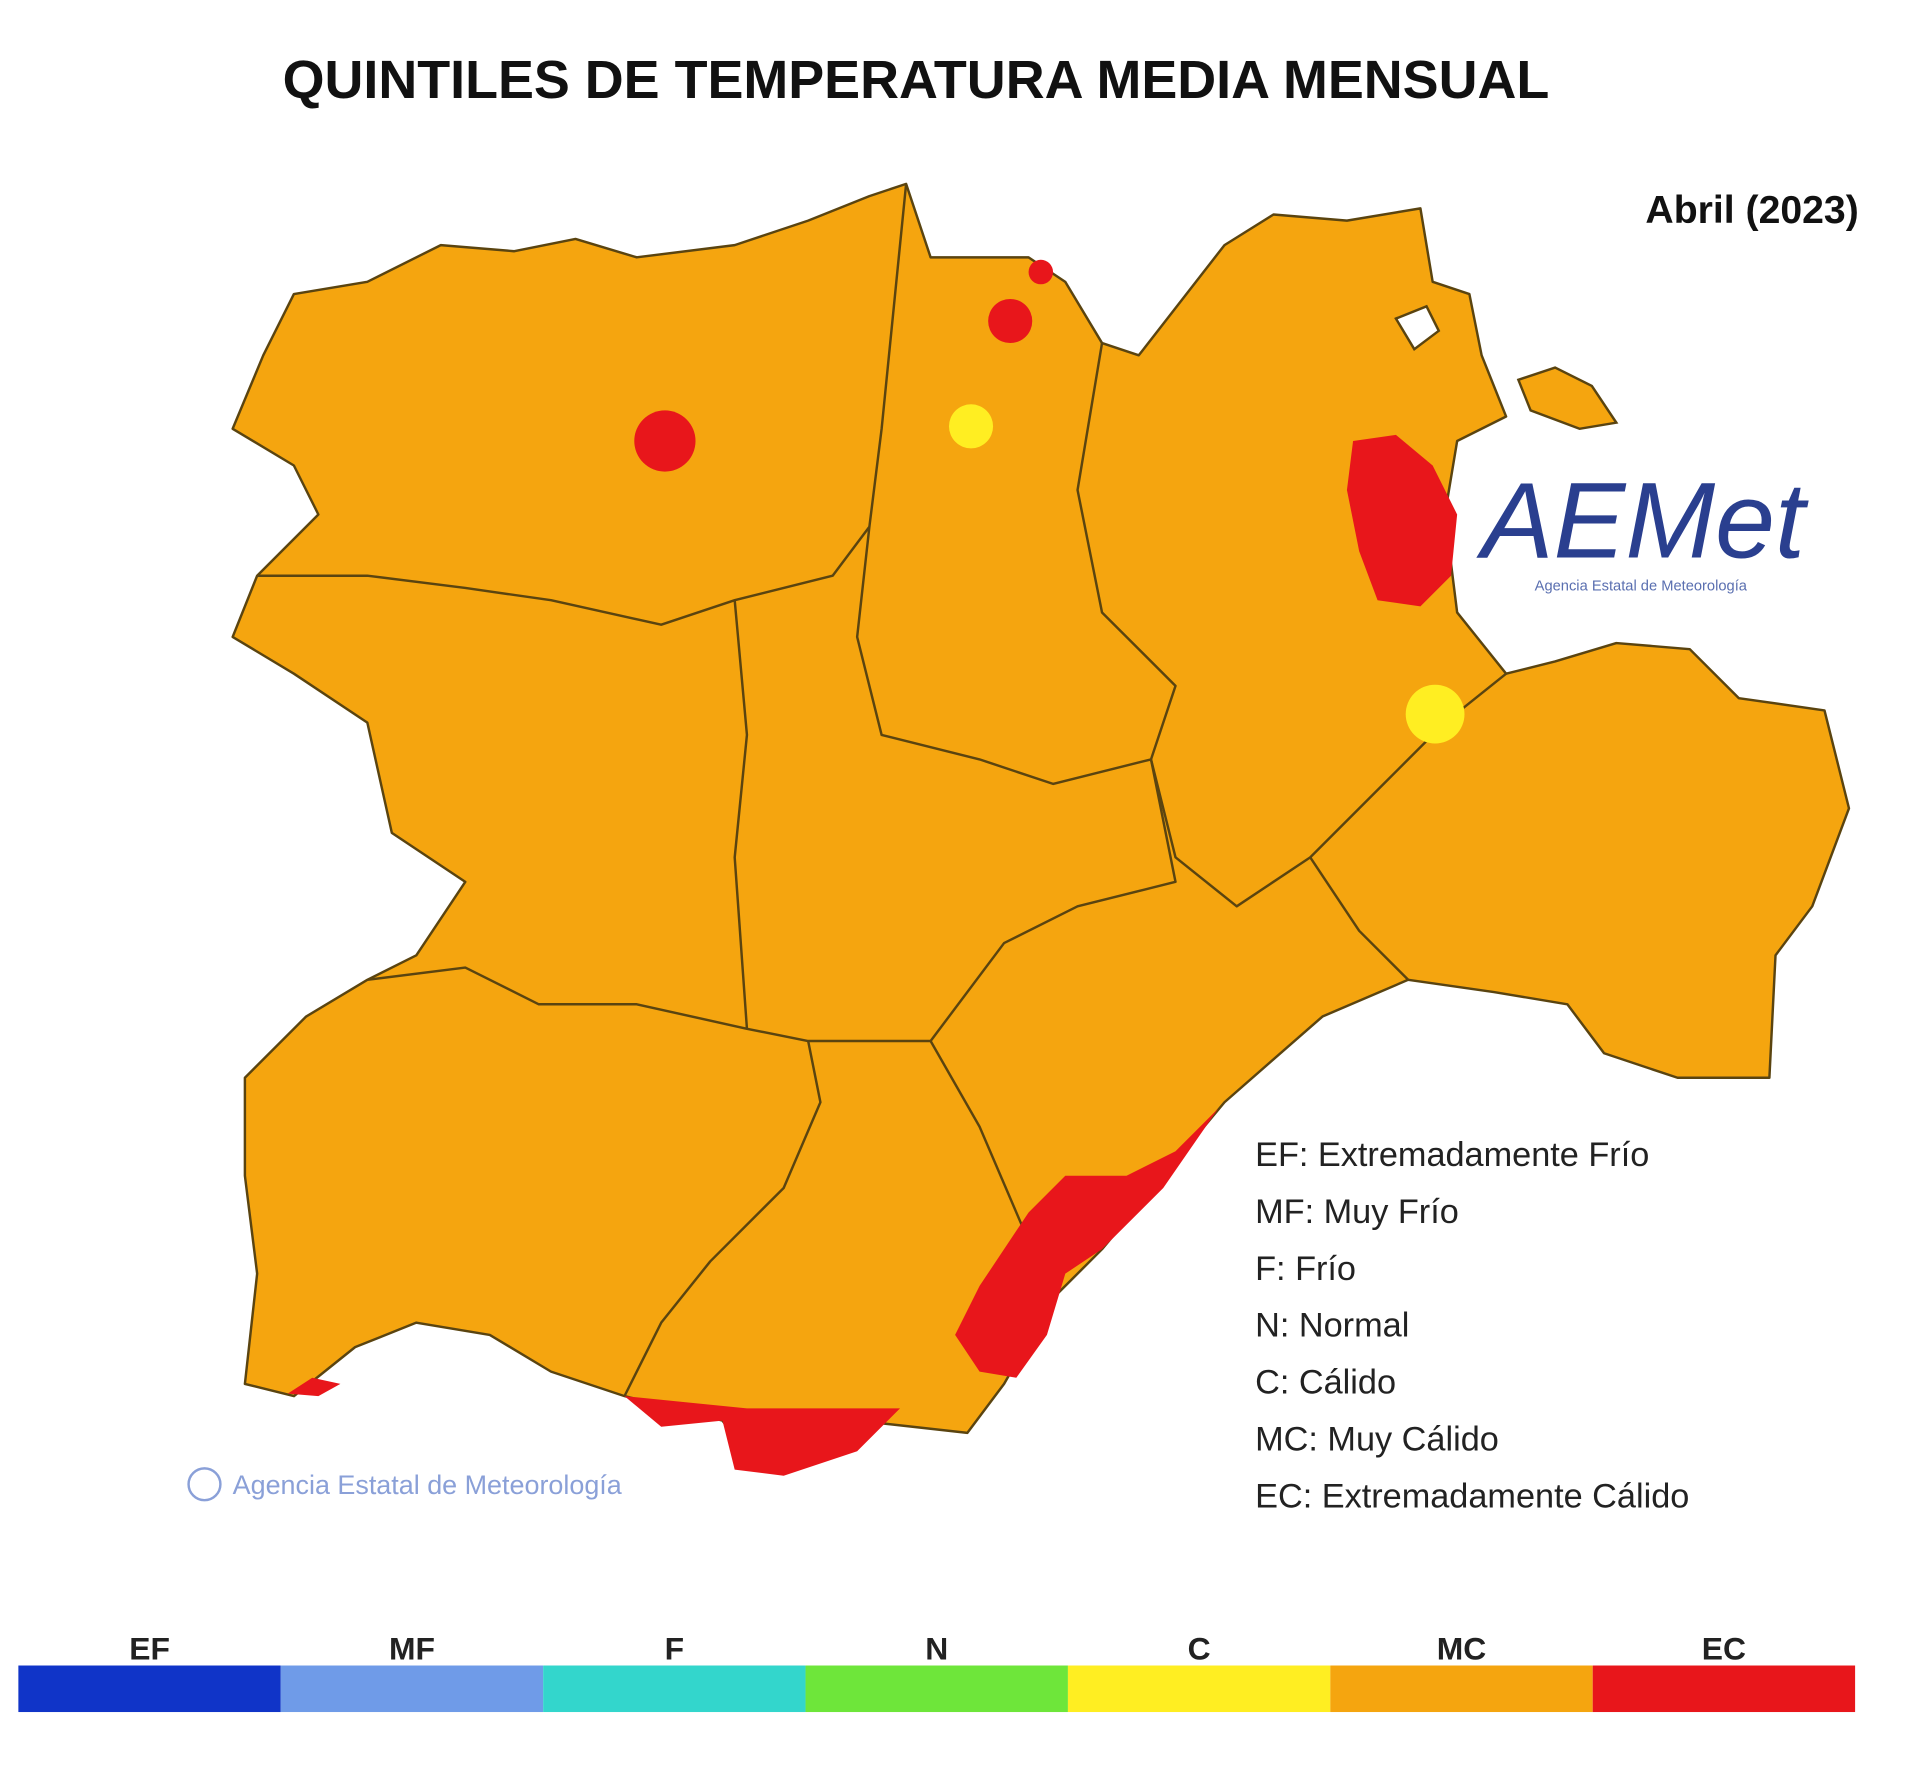 Image resolution: width=1920 pixels, height=1765 pixels. Describe the element at coordinates (1472, 1497) in the screenshot. I see `legend-entry: EC: Extremadamente Cálido` at that location.